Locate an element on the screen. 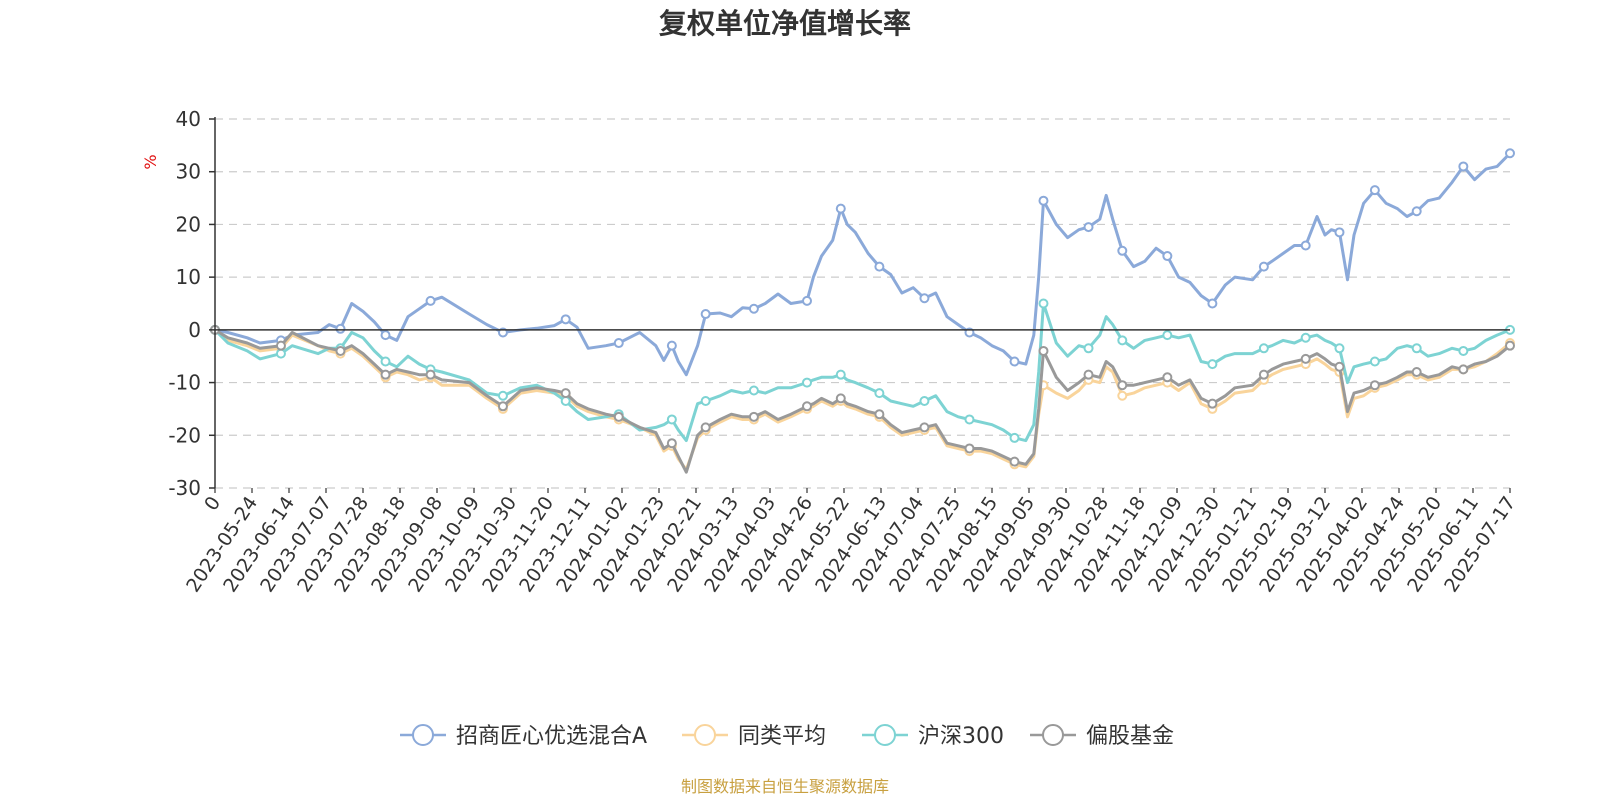  legend-label: 偏股基金 is located at coordinates (1130, 736).